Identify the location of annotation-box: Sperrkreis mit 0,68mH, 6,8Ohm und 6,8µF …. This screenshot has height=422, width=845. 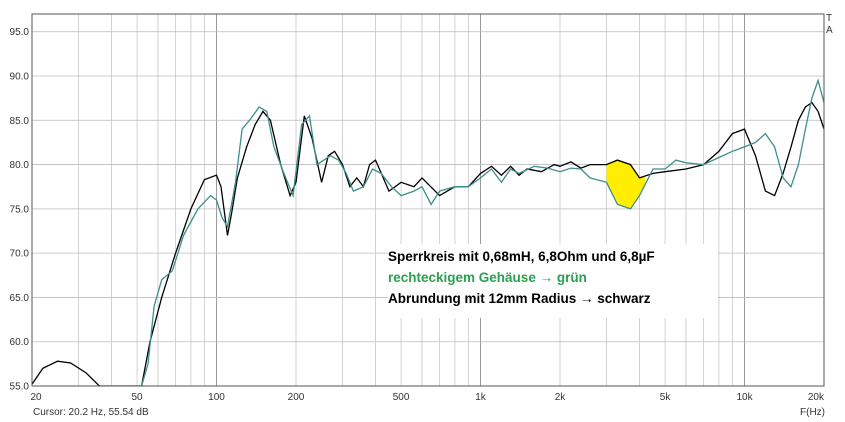
(553, 281).